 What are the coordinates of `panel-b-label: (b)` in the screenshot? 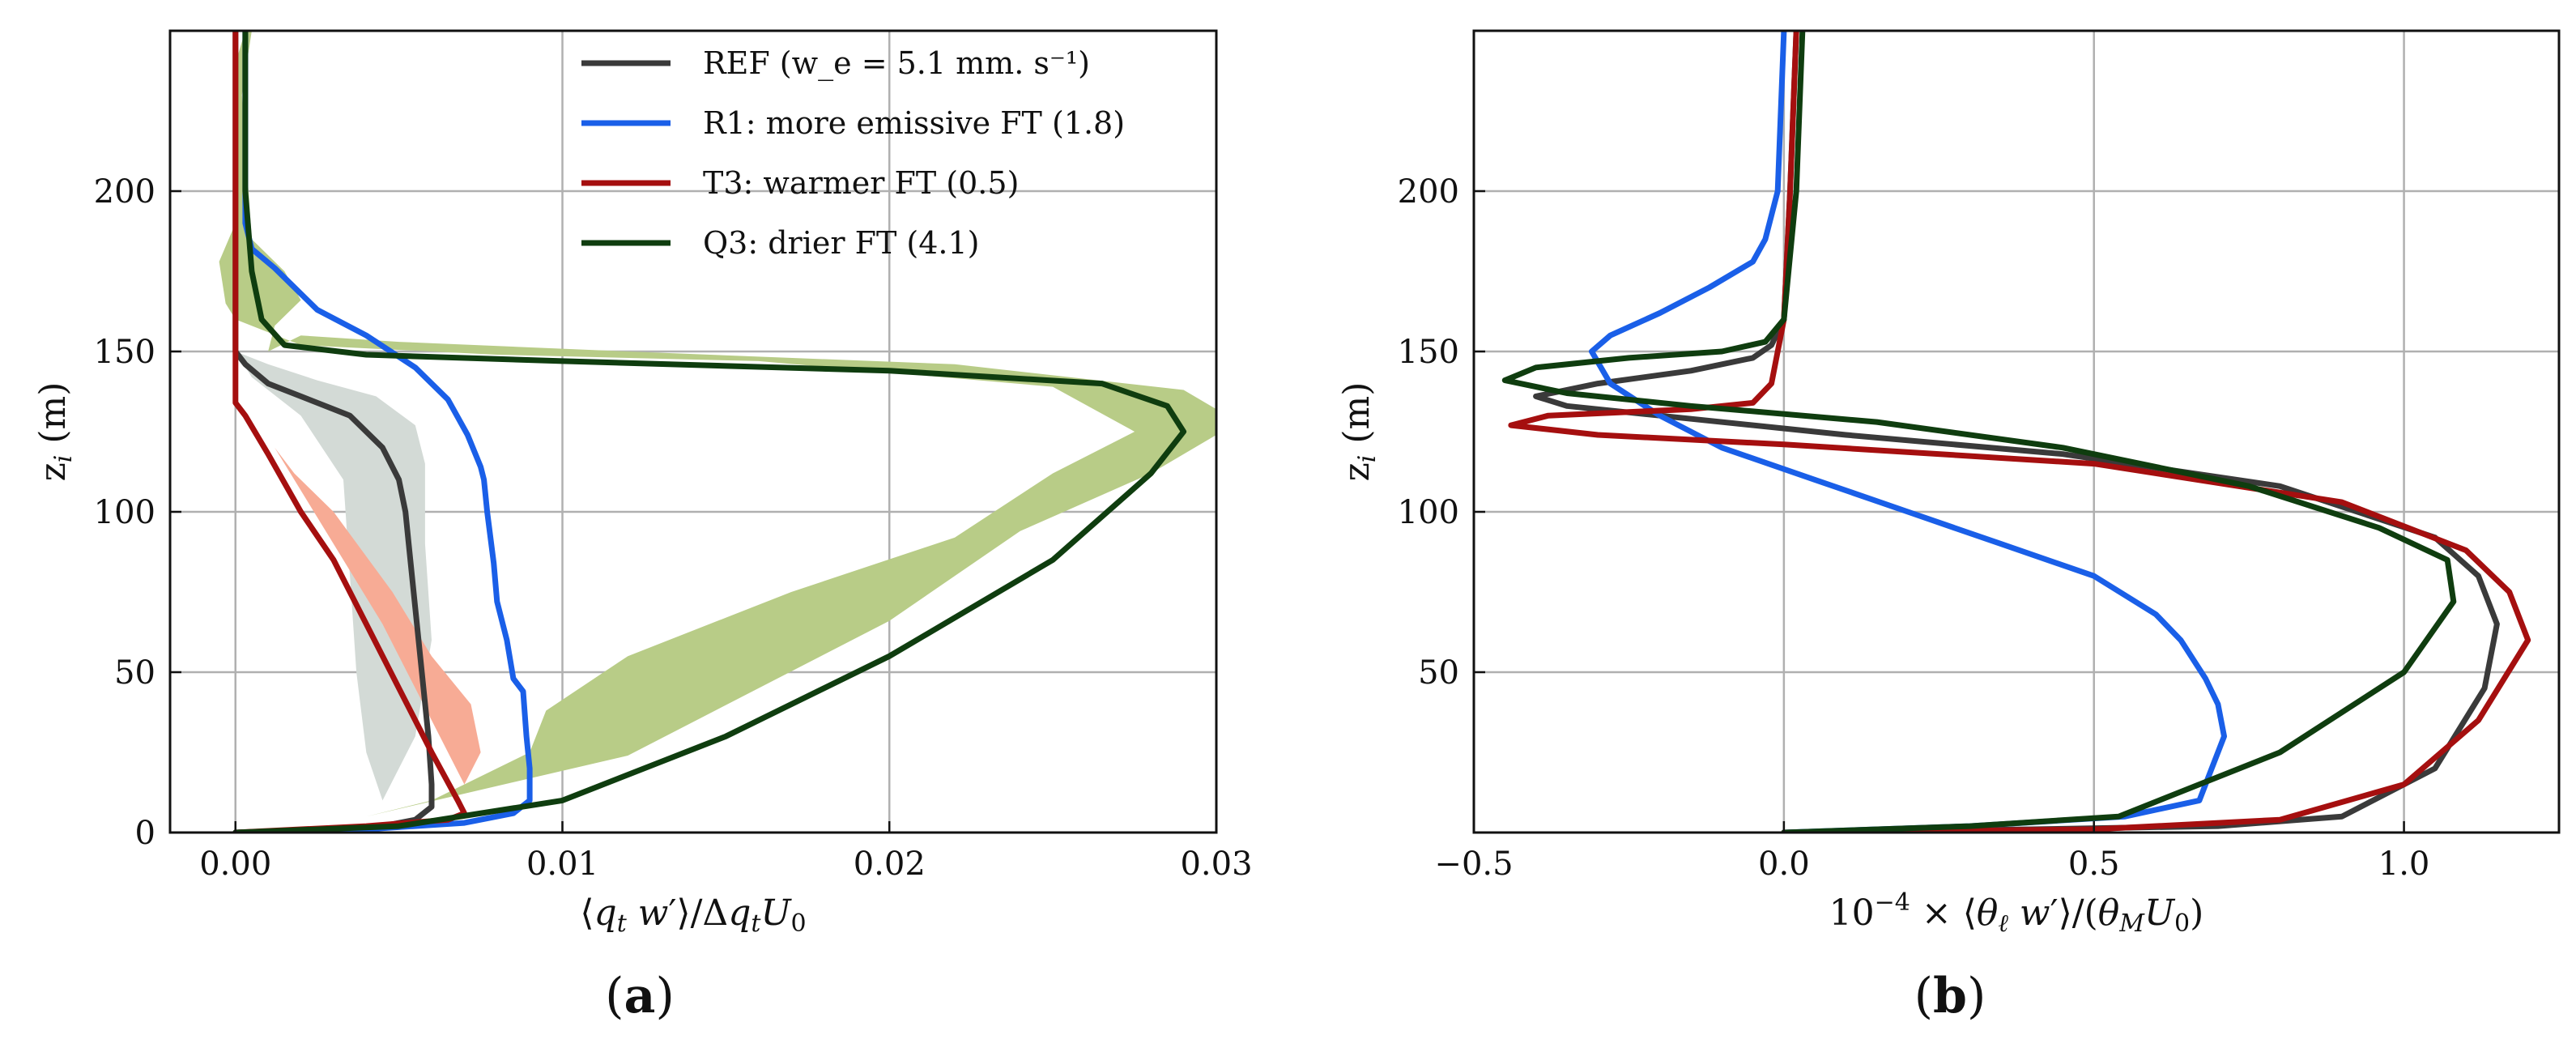 It's located at (1950, 996).